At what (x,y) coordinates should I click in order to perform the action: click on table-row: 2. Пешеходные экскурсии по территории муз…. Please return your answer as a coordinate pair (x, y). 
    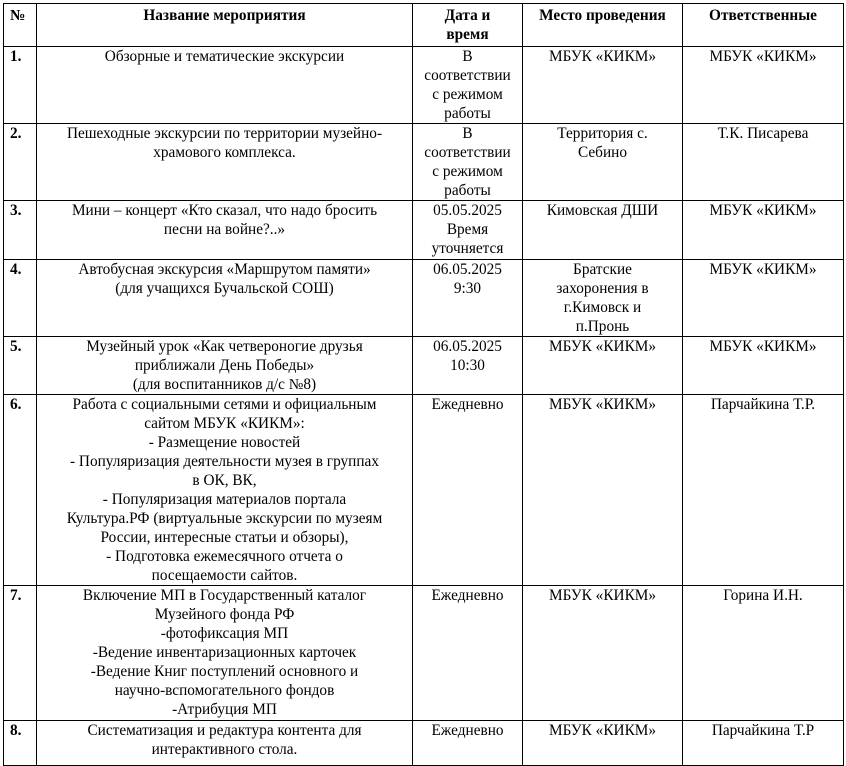
    Looking at the image, I should click on (423, 162).